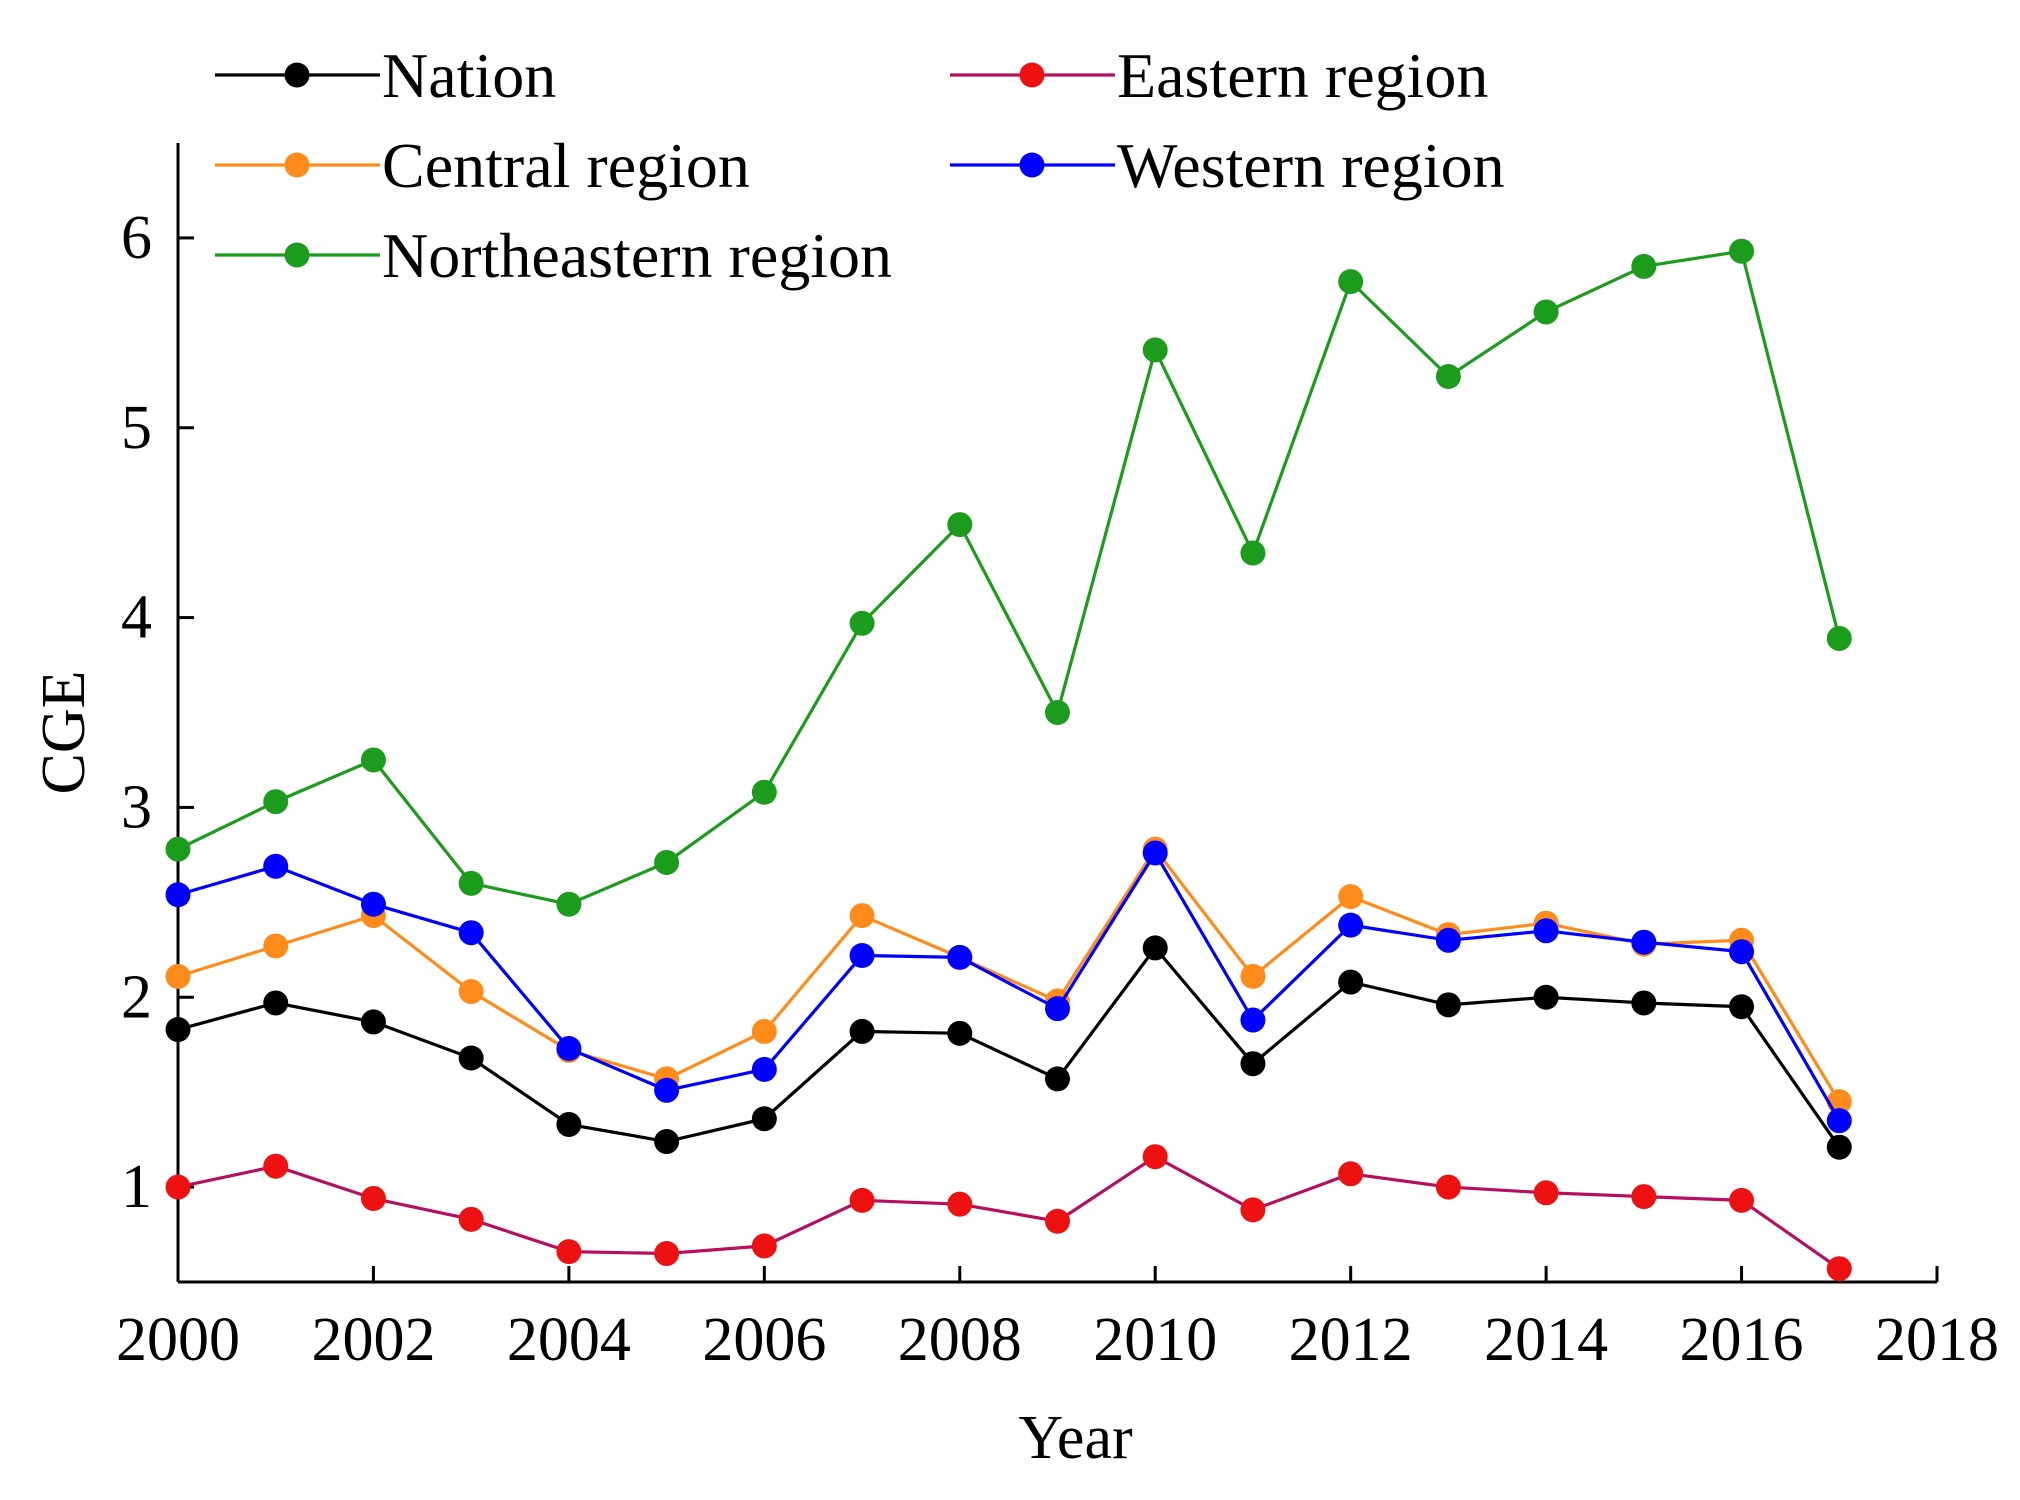  What do you see at coordinates (136, 238) in the screenshot?
I see `y-tick-label: 6` at bounding box center [136, 238].